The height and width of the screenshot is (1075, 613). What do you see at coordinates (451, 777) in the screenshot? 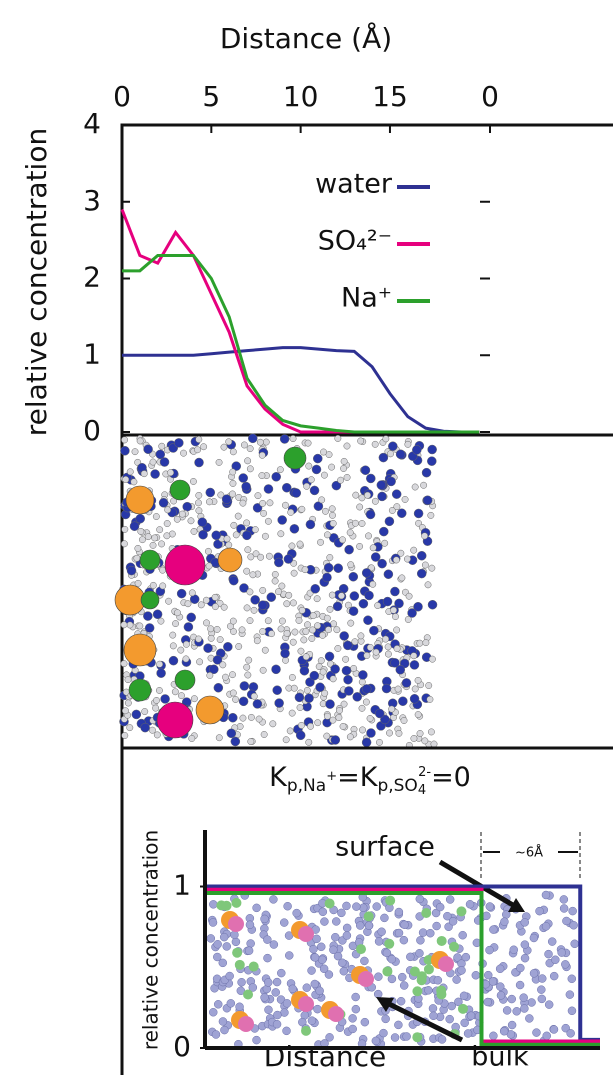
I see `title-part: =0` at bounding box center [451, 777].